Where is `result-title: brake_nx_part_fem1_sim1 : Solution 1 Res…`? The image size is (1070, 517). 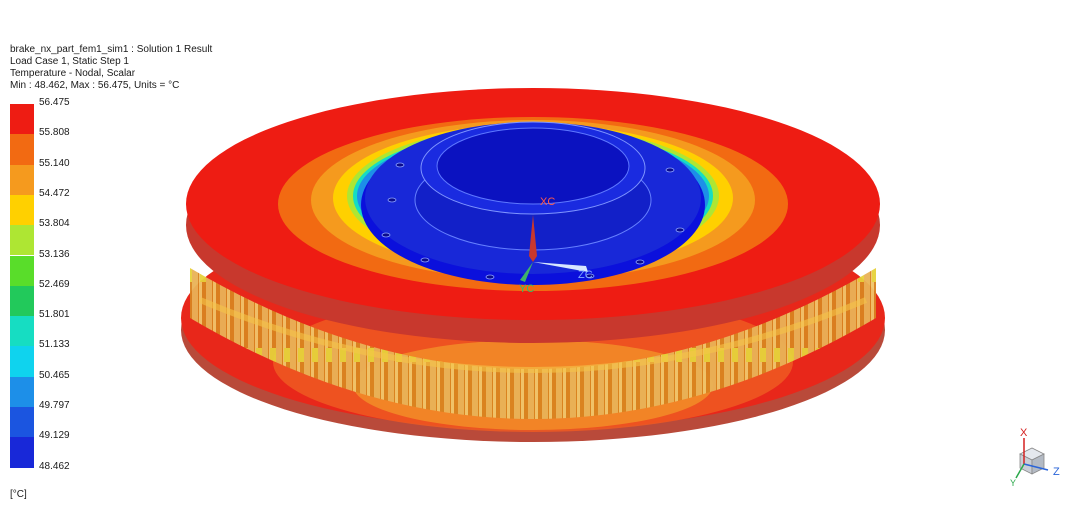 result-title: brake_nx_part_fem1_sim1 : Solution 1 Res… is located at coordinates (111, 49).